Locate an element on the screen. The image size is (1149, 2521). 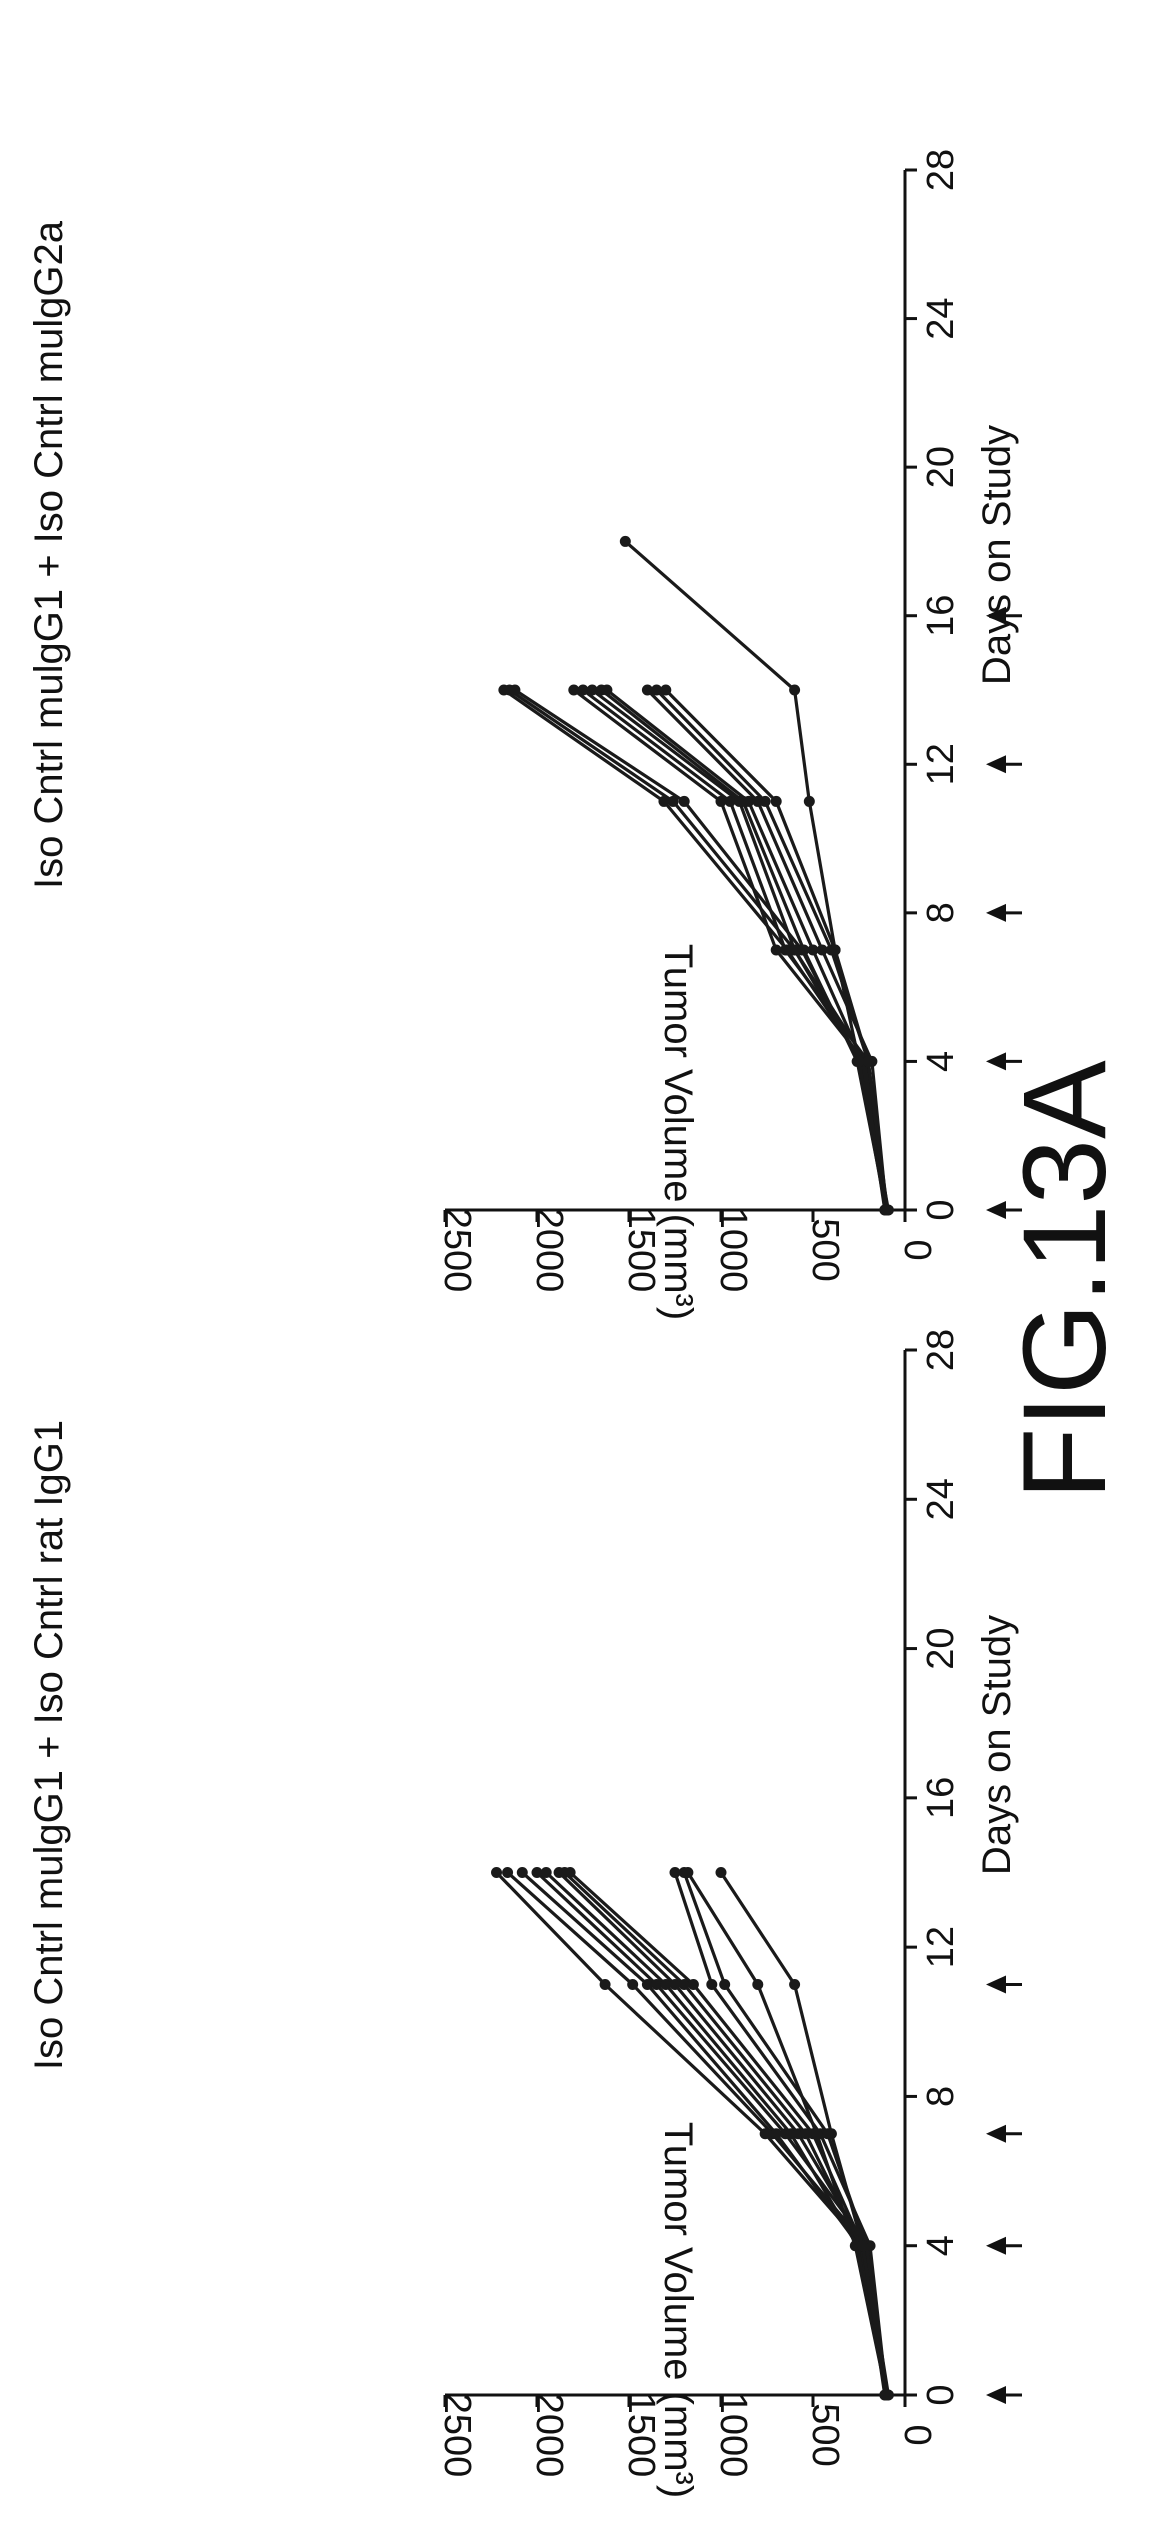
x-tick-label: 0 is located at coordinates (941, 2394).